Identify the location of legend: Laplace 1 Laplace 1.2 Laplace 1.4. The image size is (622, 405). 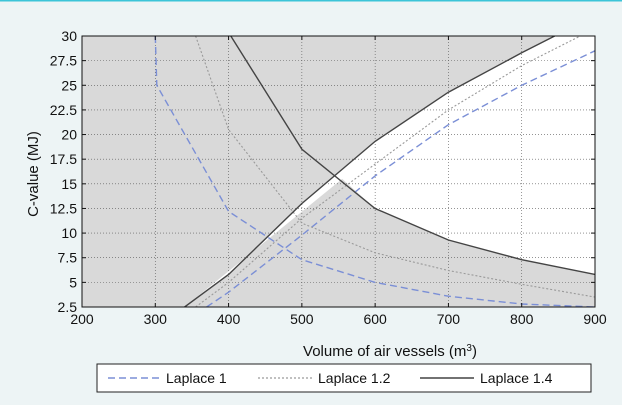
(344, 378).